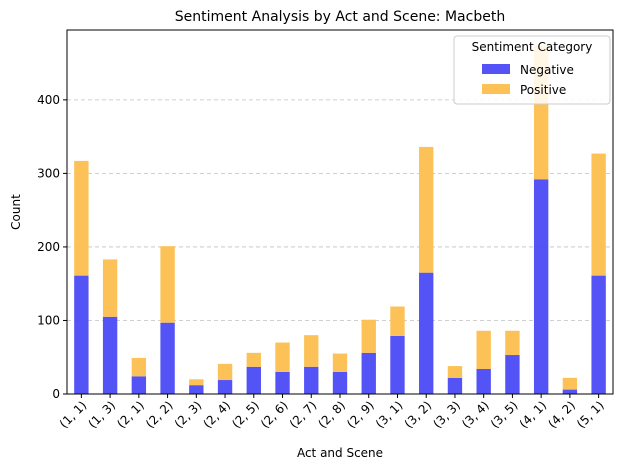 The width and height of the screenshot is (628, 470). Describe the element at coordinates (48, 173) in the screenshot. I see `y-tick-label: 300` at that location.